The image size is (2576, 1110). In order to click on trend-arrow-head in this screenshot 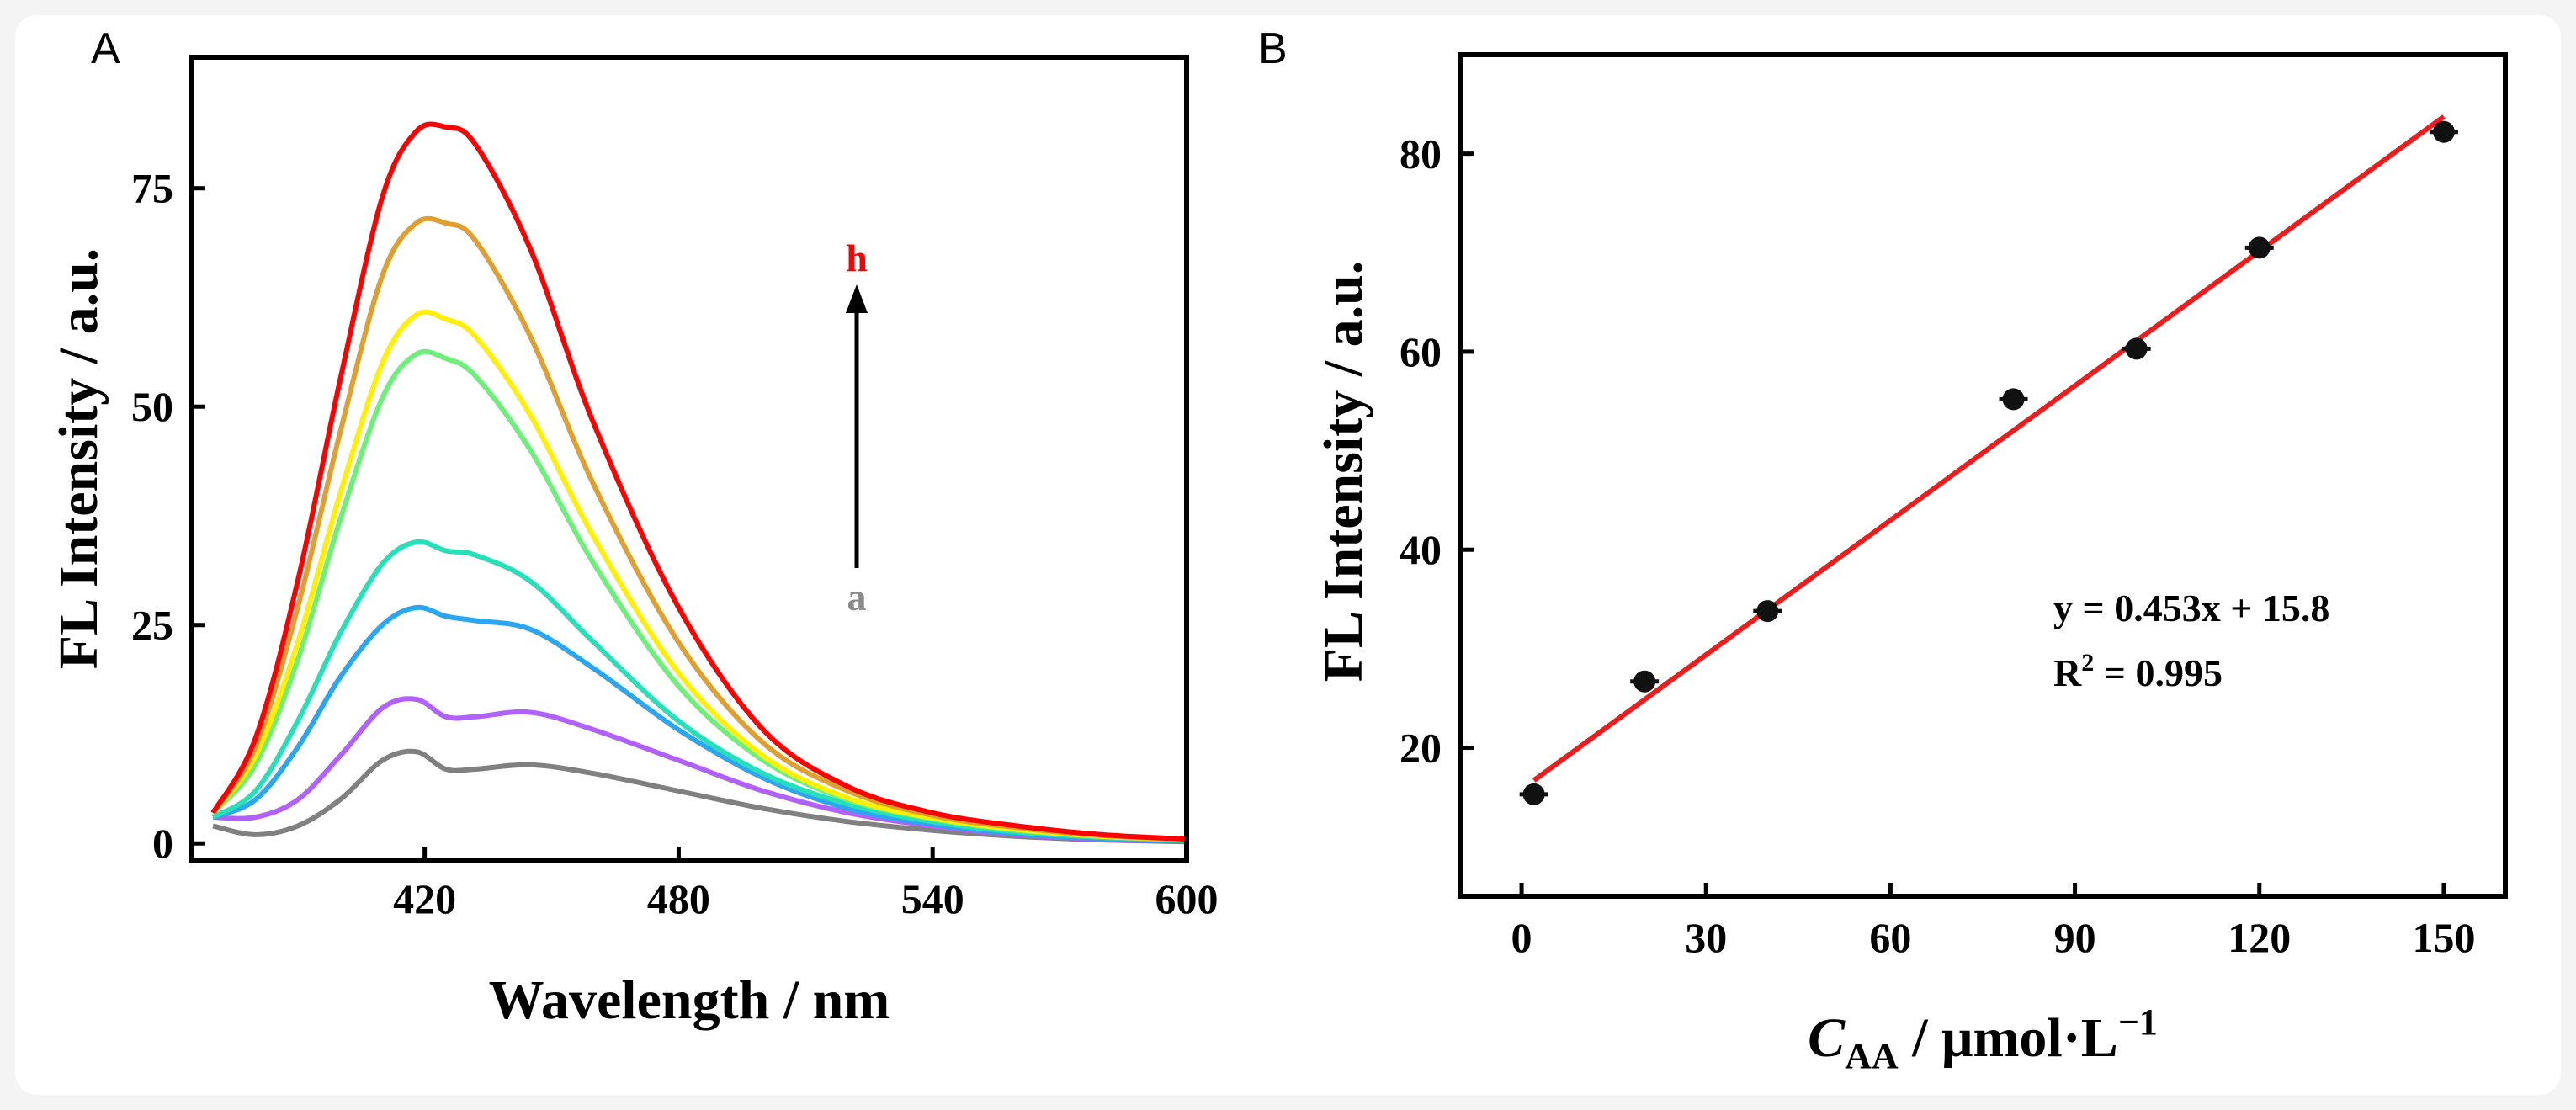, I will do `click(857, 299)`.